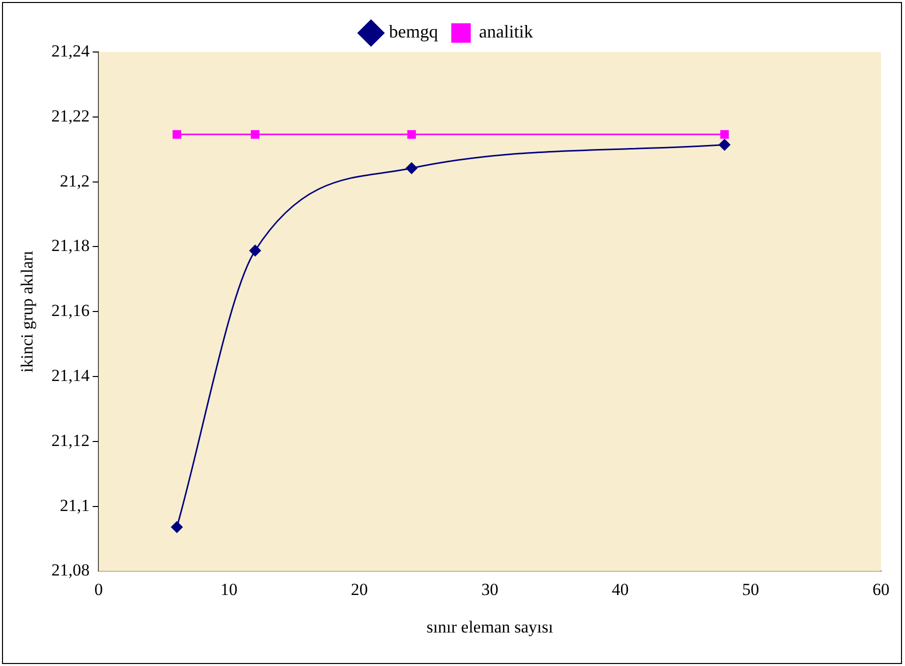 The height and width of the screenshot is (666, 905). Describe the element at coordinates (490, 626) in the screenshot. I see `x-axis-title: sınır eleman sayısı` at that location.